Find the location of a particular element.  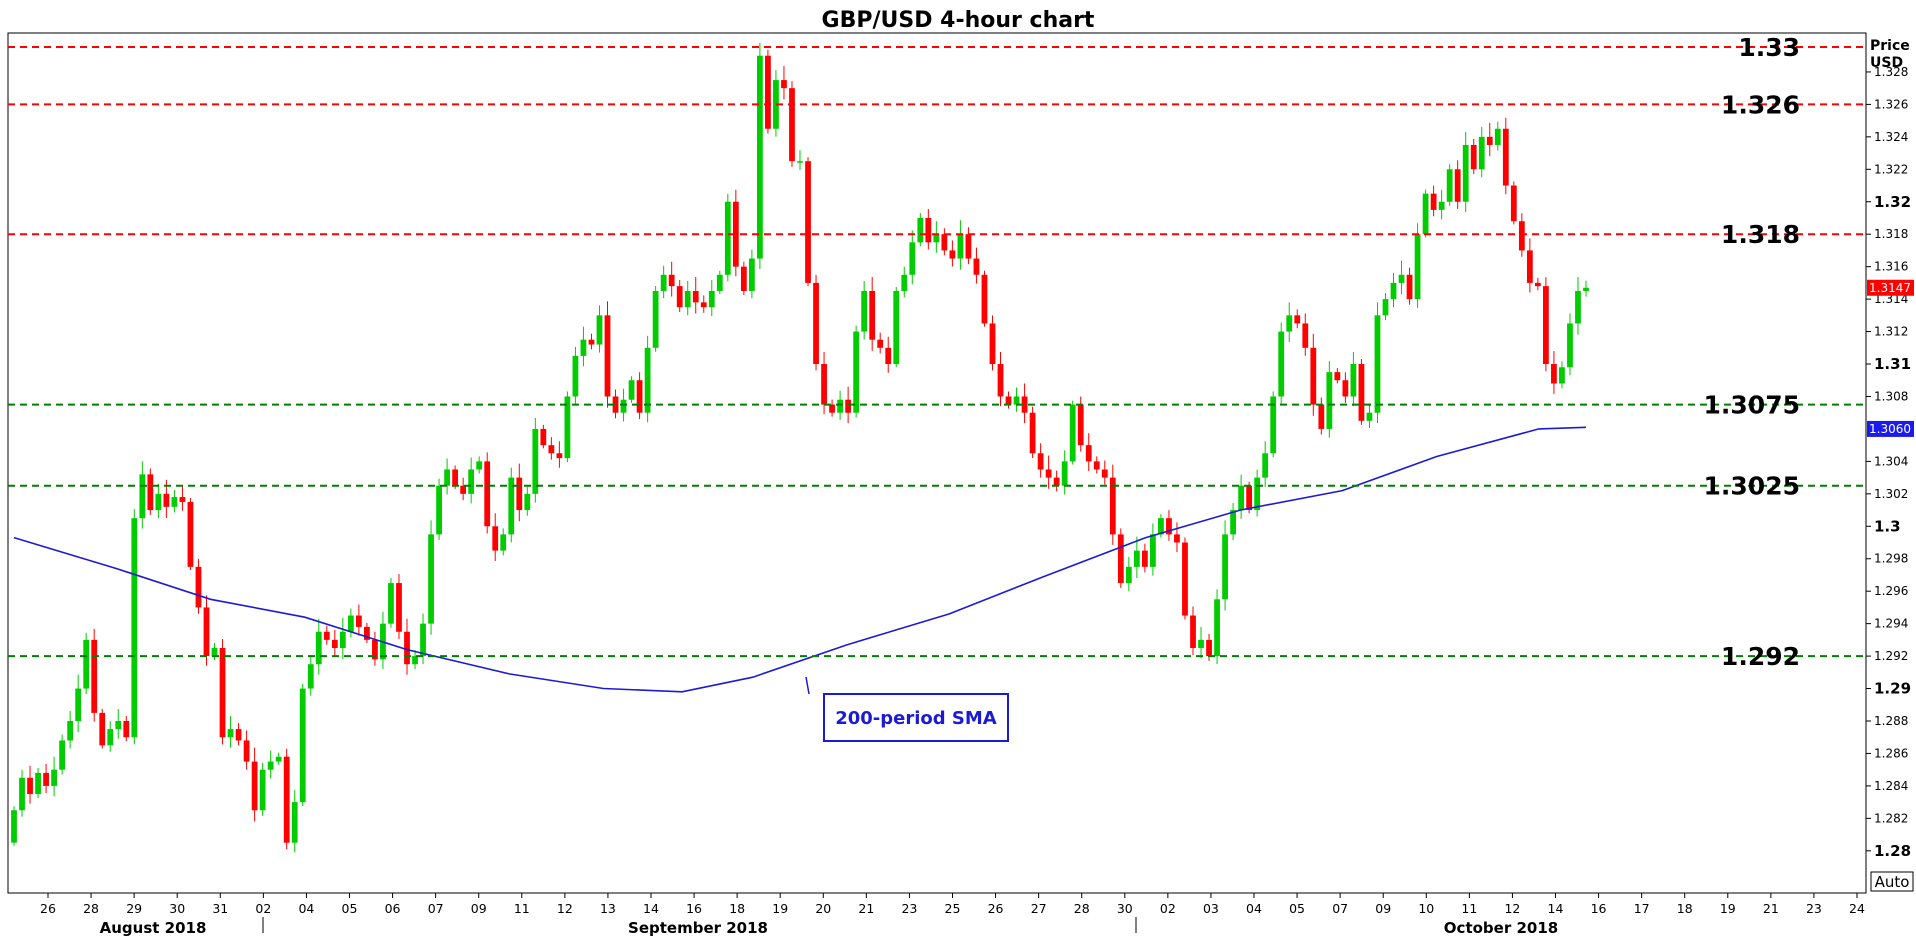

auto-button-label: Auto is located at coordinates (1892, 882).